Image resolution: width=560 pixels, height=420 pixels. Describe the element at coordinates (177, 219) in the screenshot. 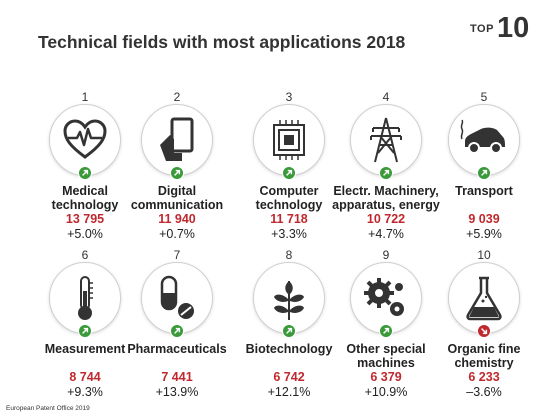

I see `application-count: 11 940` at that location.